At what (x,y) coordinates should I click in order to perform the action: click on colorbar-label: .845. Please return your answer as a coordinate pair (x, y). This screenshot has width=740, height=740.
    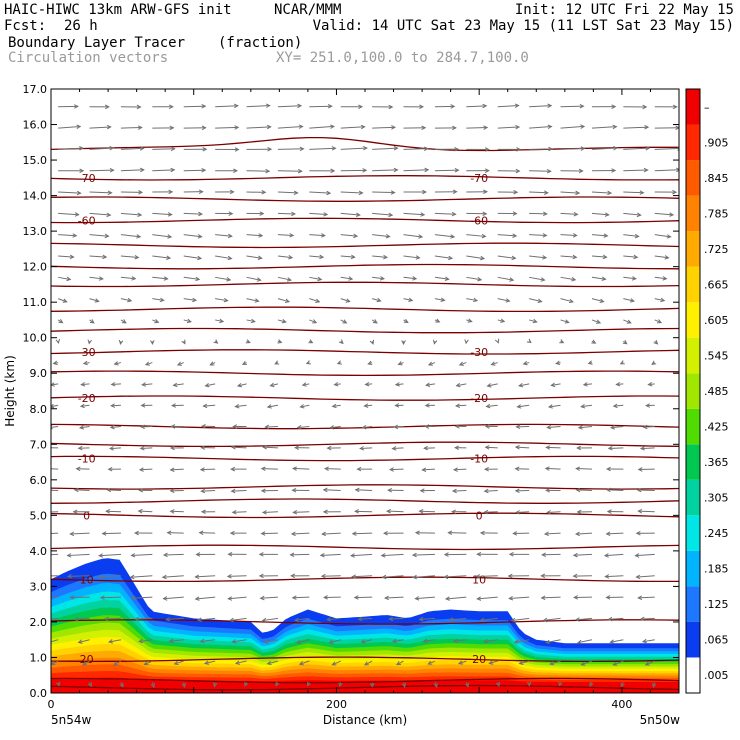
    Looking at the image, I should click on (716, 178).